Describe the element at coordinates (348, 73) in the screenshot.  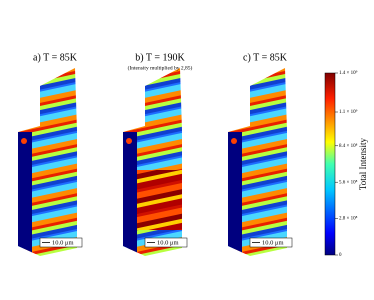
I see `colorbar-tick-label: 1.4 × 10⁹` at that location.